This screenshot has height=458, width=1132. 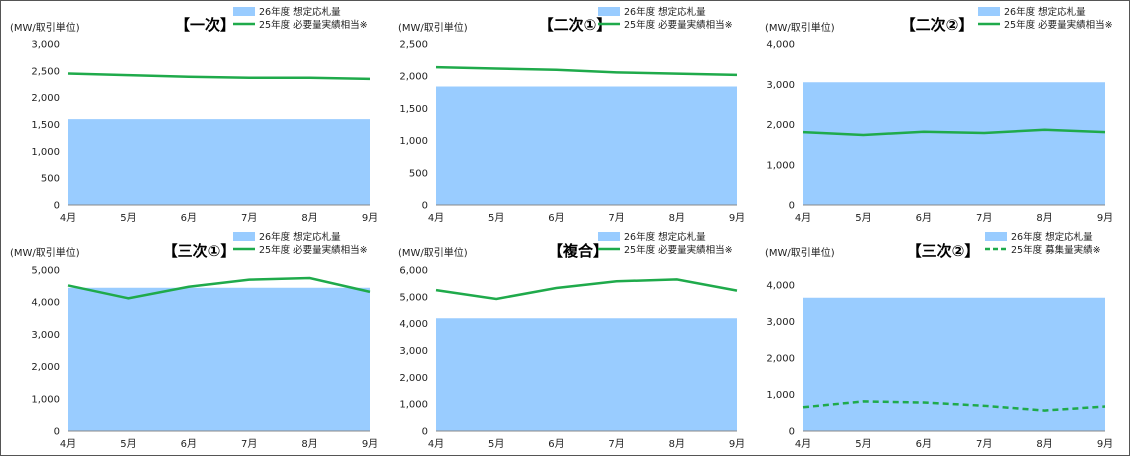 I want to click on y-tick-label: 6,000, so click(x=413, y=271).